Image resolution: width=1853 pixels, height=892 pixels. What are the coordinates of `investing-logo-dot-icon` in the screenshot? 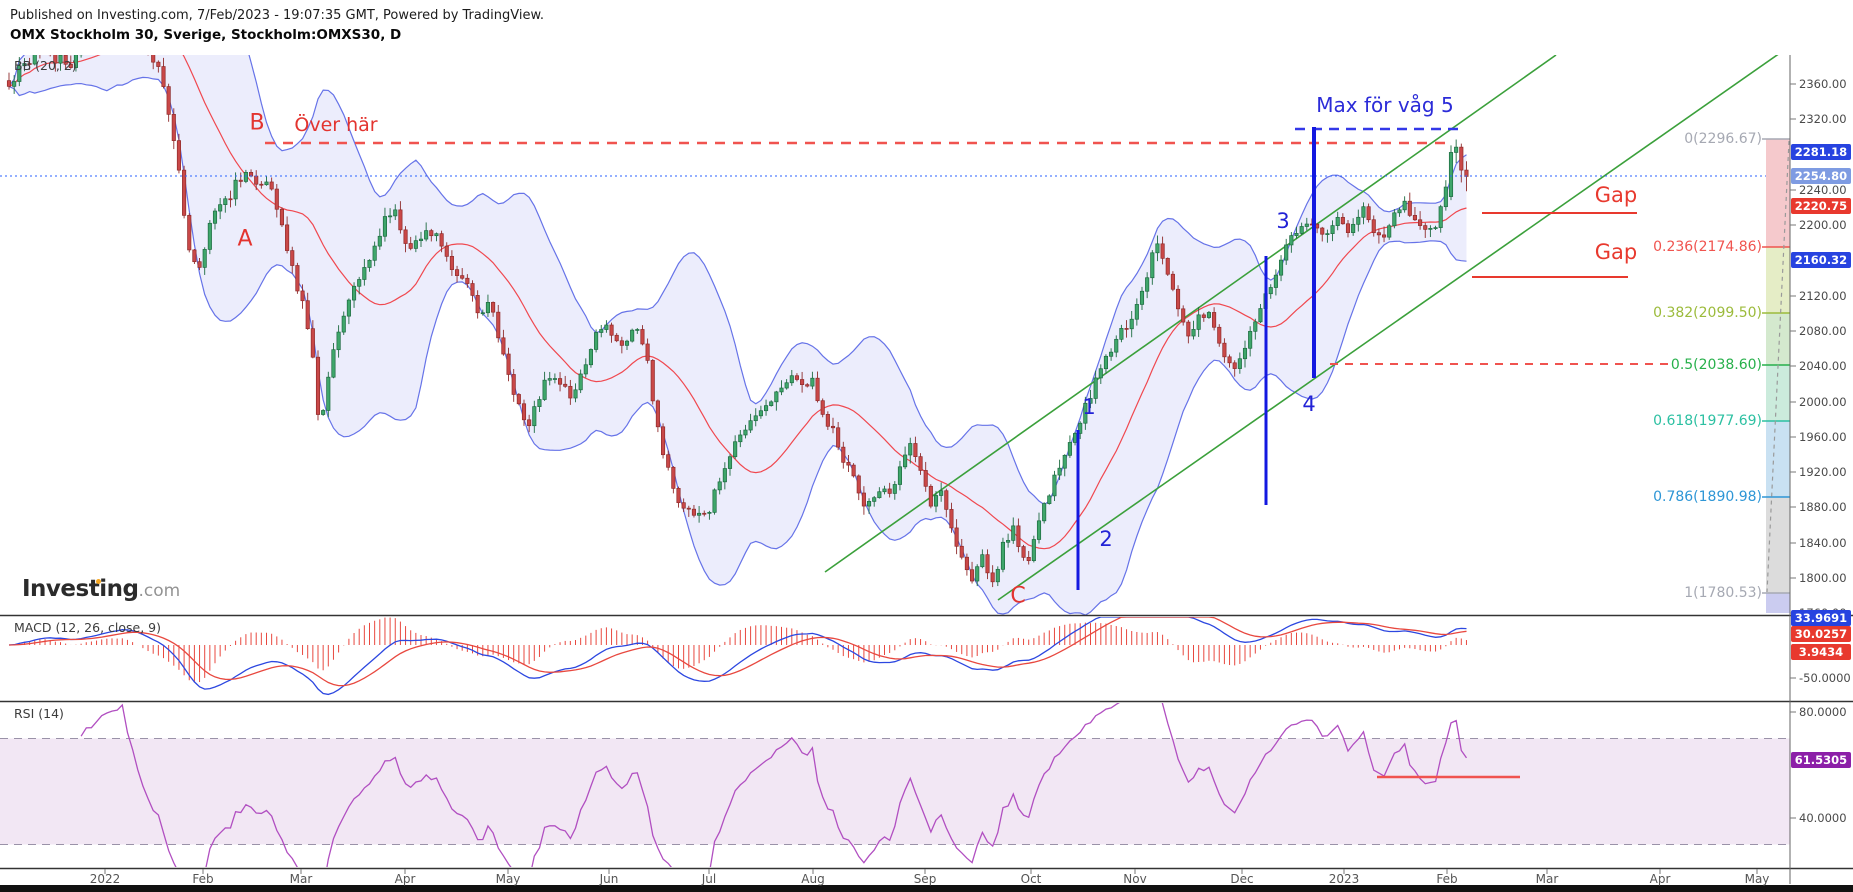 It's located at (98, 581).